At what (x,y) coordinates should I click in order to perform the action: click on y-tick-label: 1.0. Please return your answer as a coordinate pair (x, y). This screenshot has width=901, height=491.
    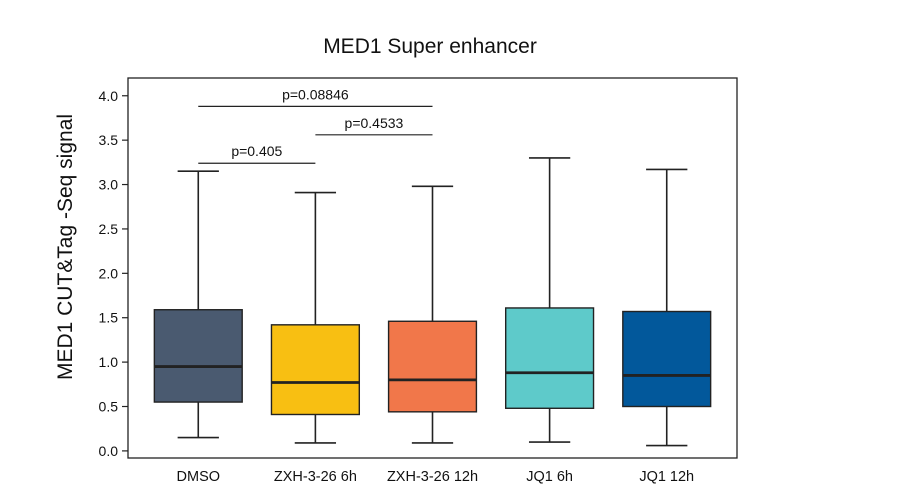
    Looking at the image, I should click on (109, 362).